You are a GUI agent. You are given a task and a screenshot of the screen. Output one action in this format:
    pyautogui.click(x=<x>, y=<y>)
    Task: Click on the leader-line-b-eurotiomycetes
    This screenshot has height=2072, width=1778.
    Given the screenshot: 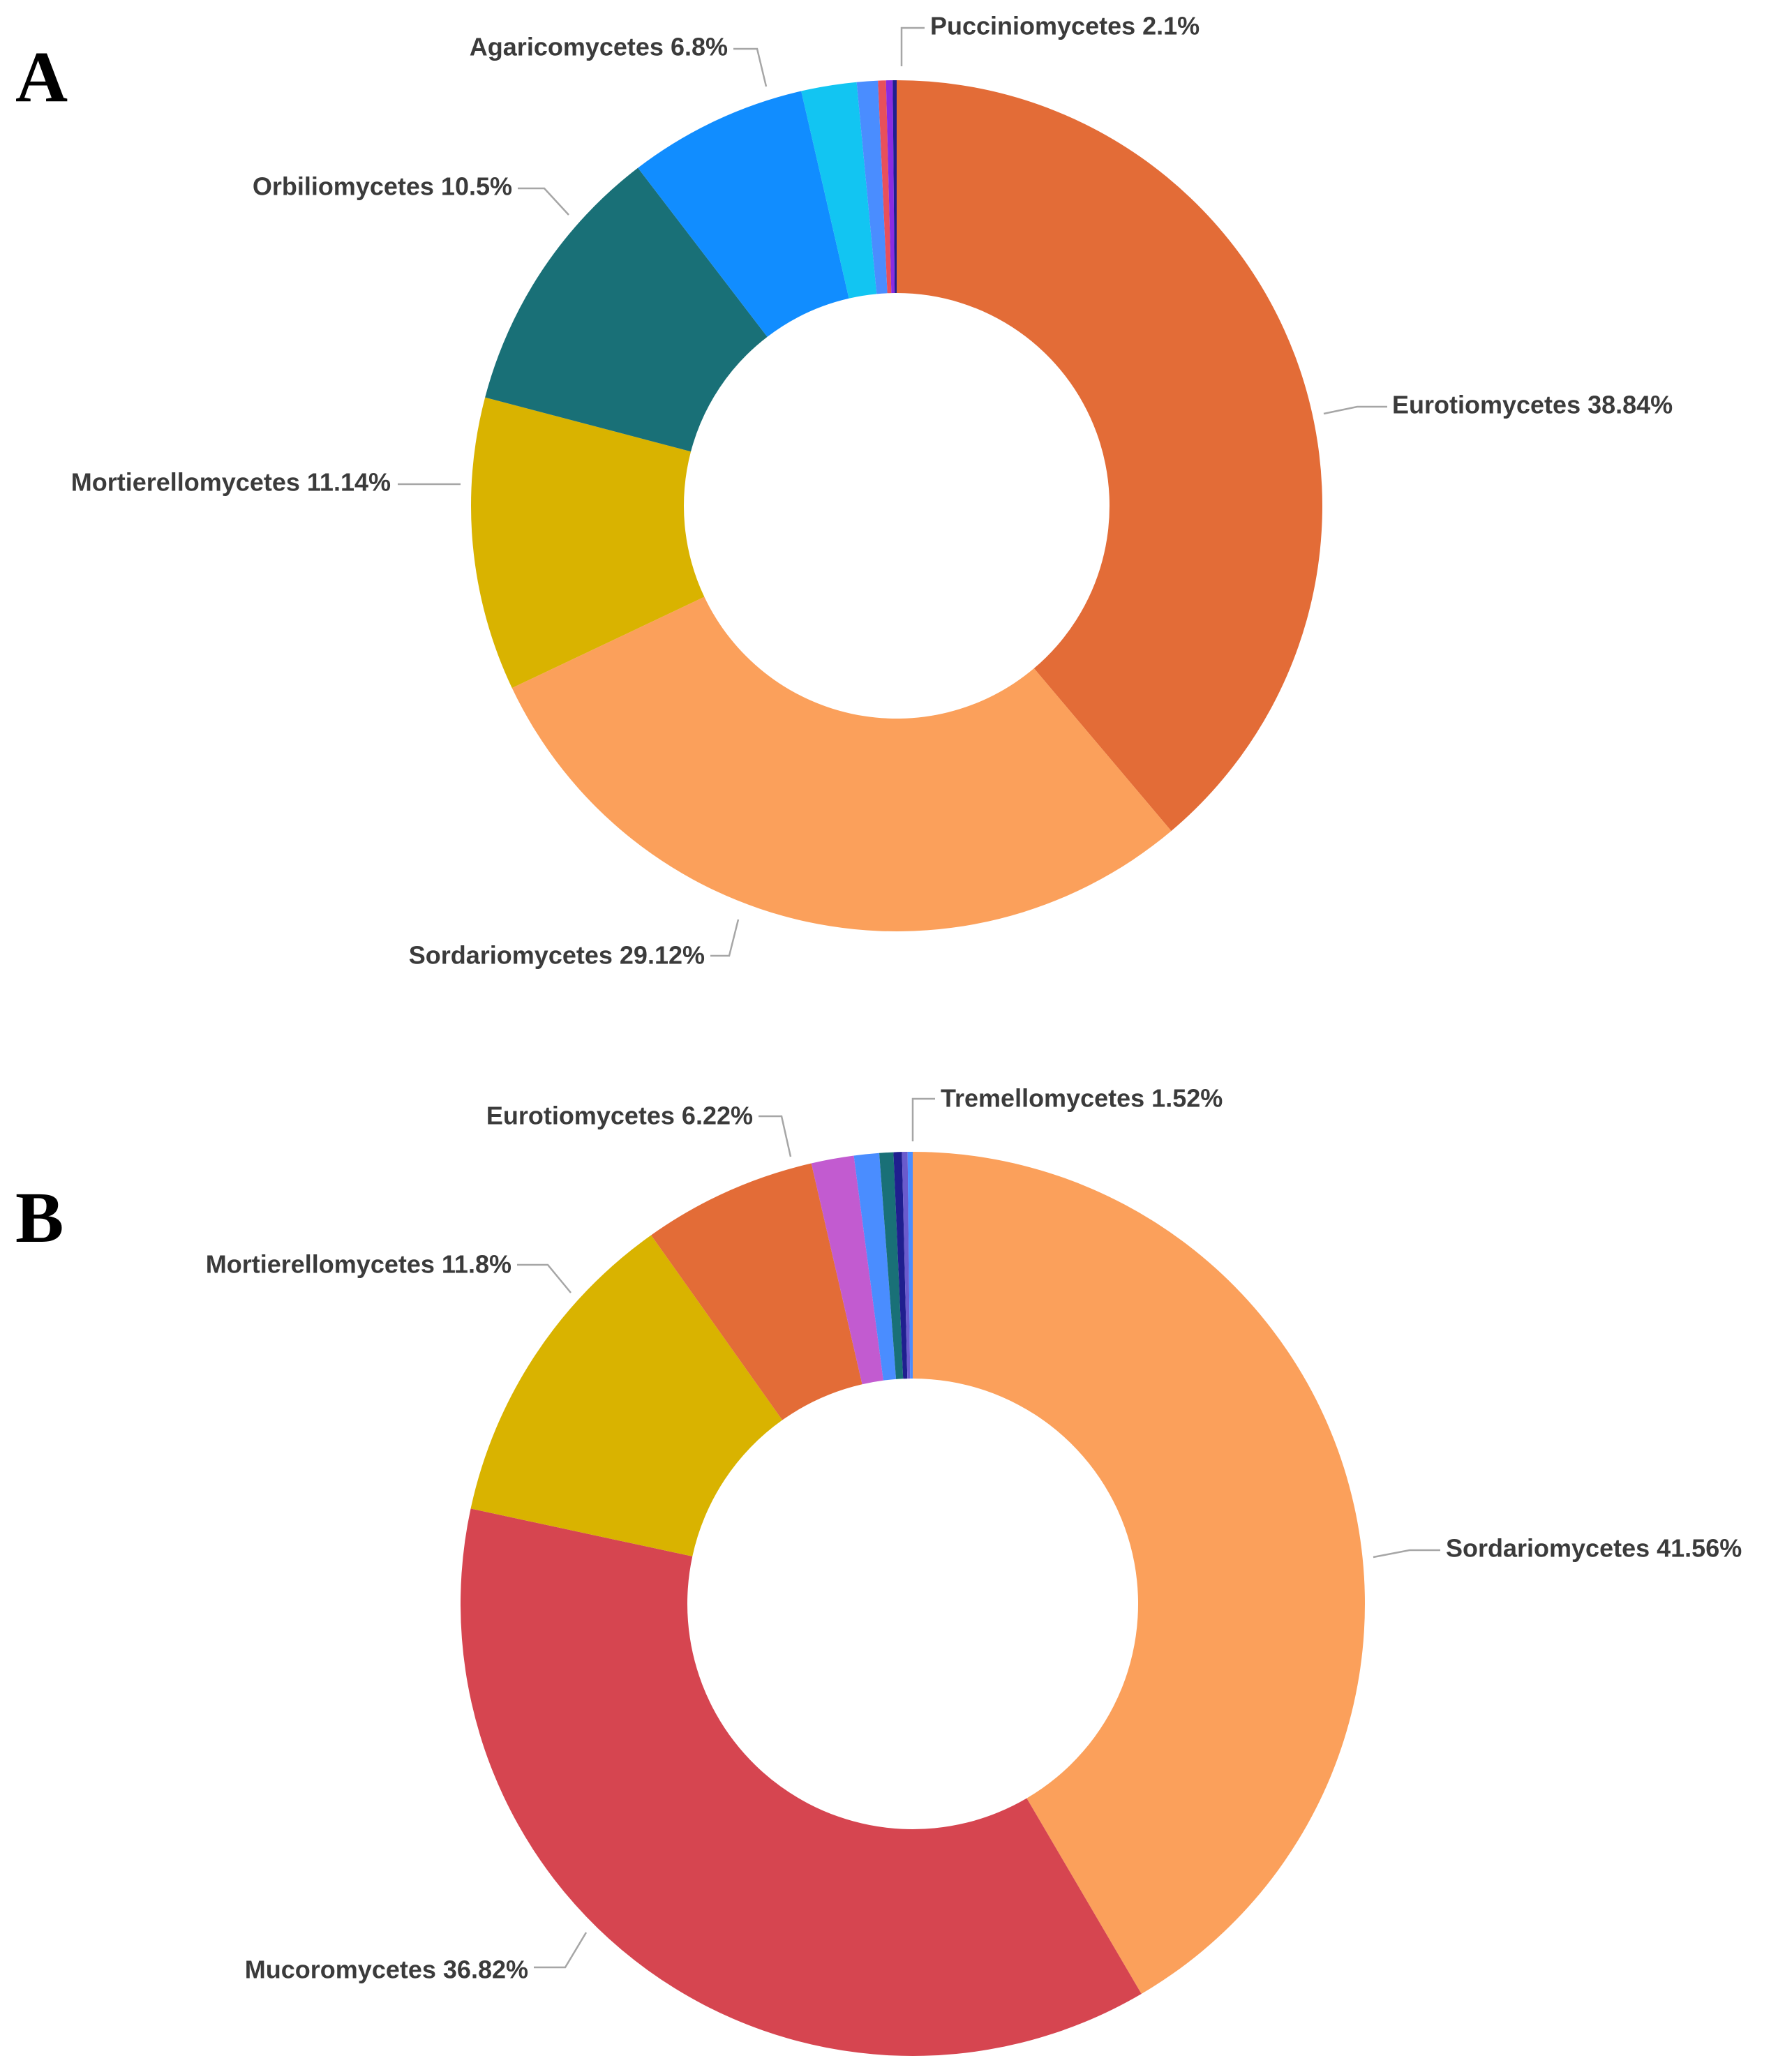 What is the action you would take?
    pyautogui.click(x=775, y=1136)
    